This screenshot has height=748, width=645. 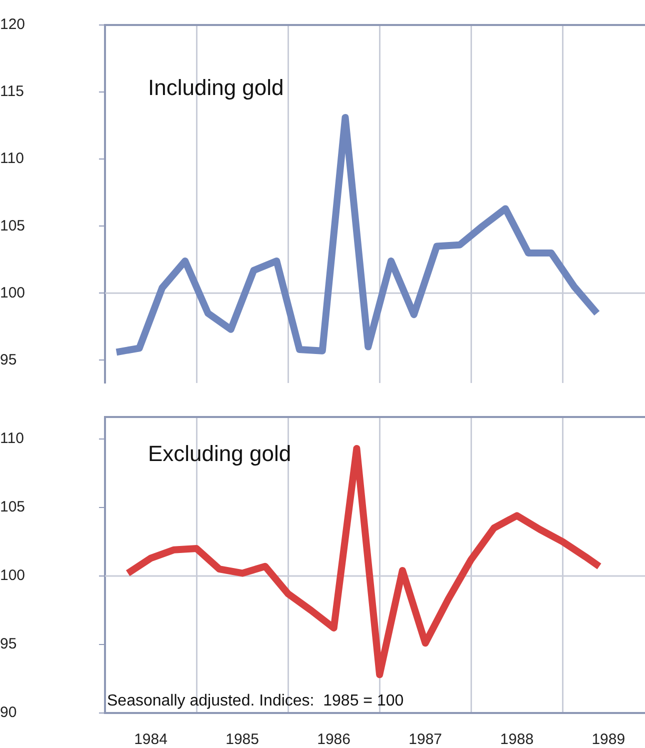 I want to click on text: Excluding gold, so click(x=220, y=453).